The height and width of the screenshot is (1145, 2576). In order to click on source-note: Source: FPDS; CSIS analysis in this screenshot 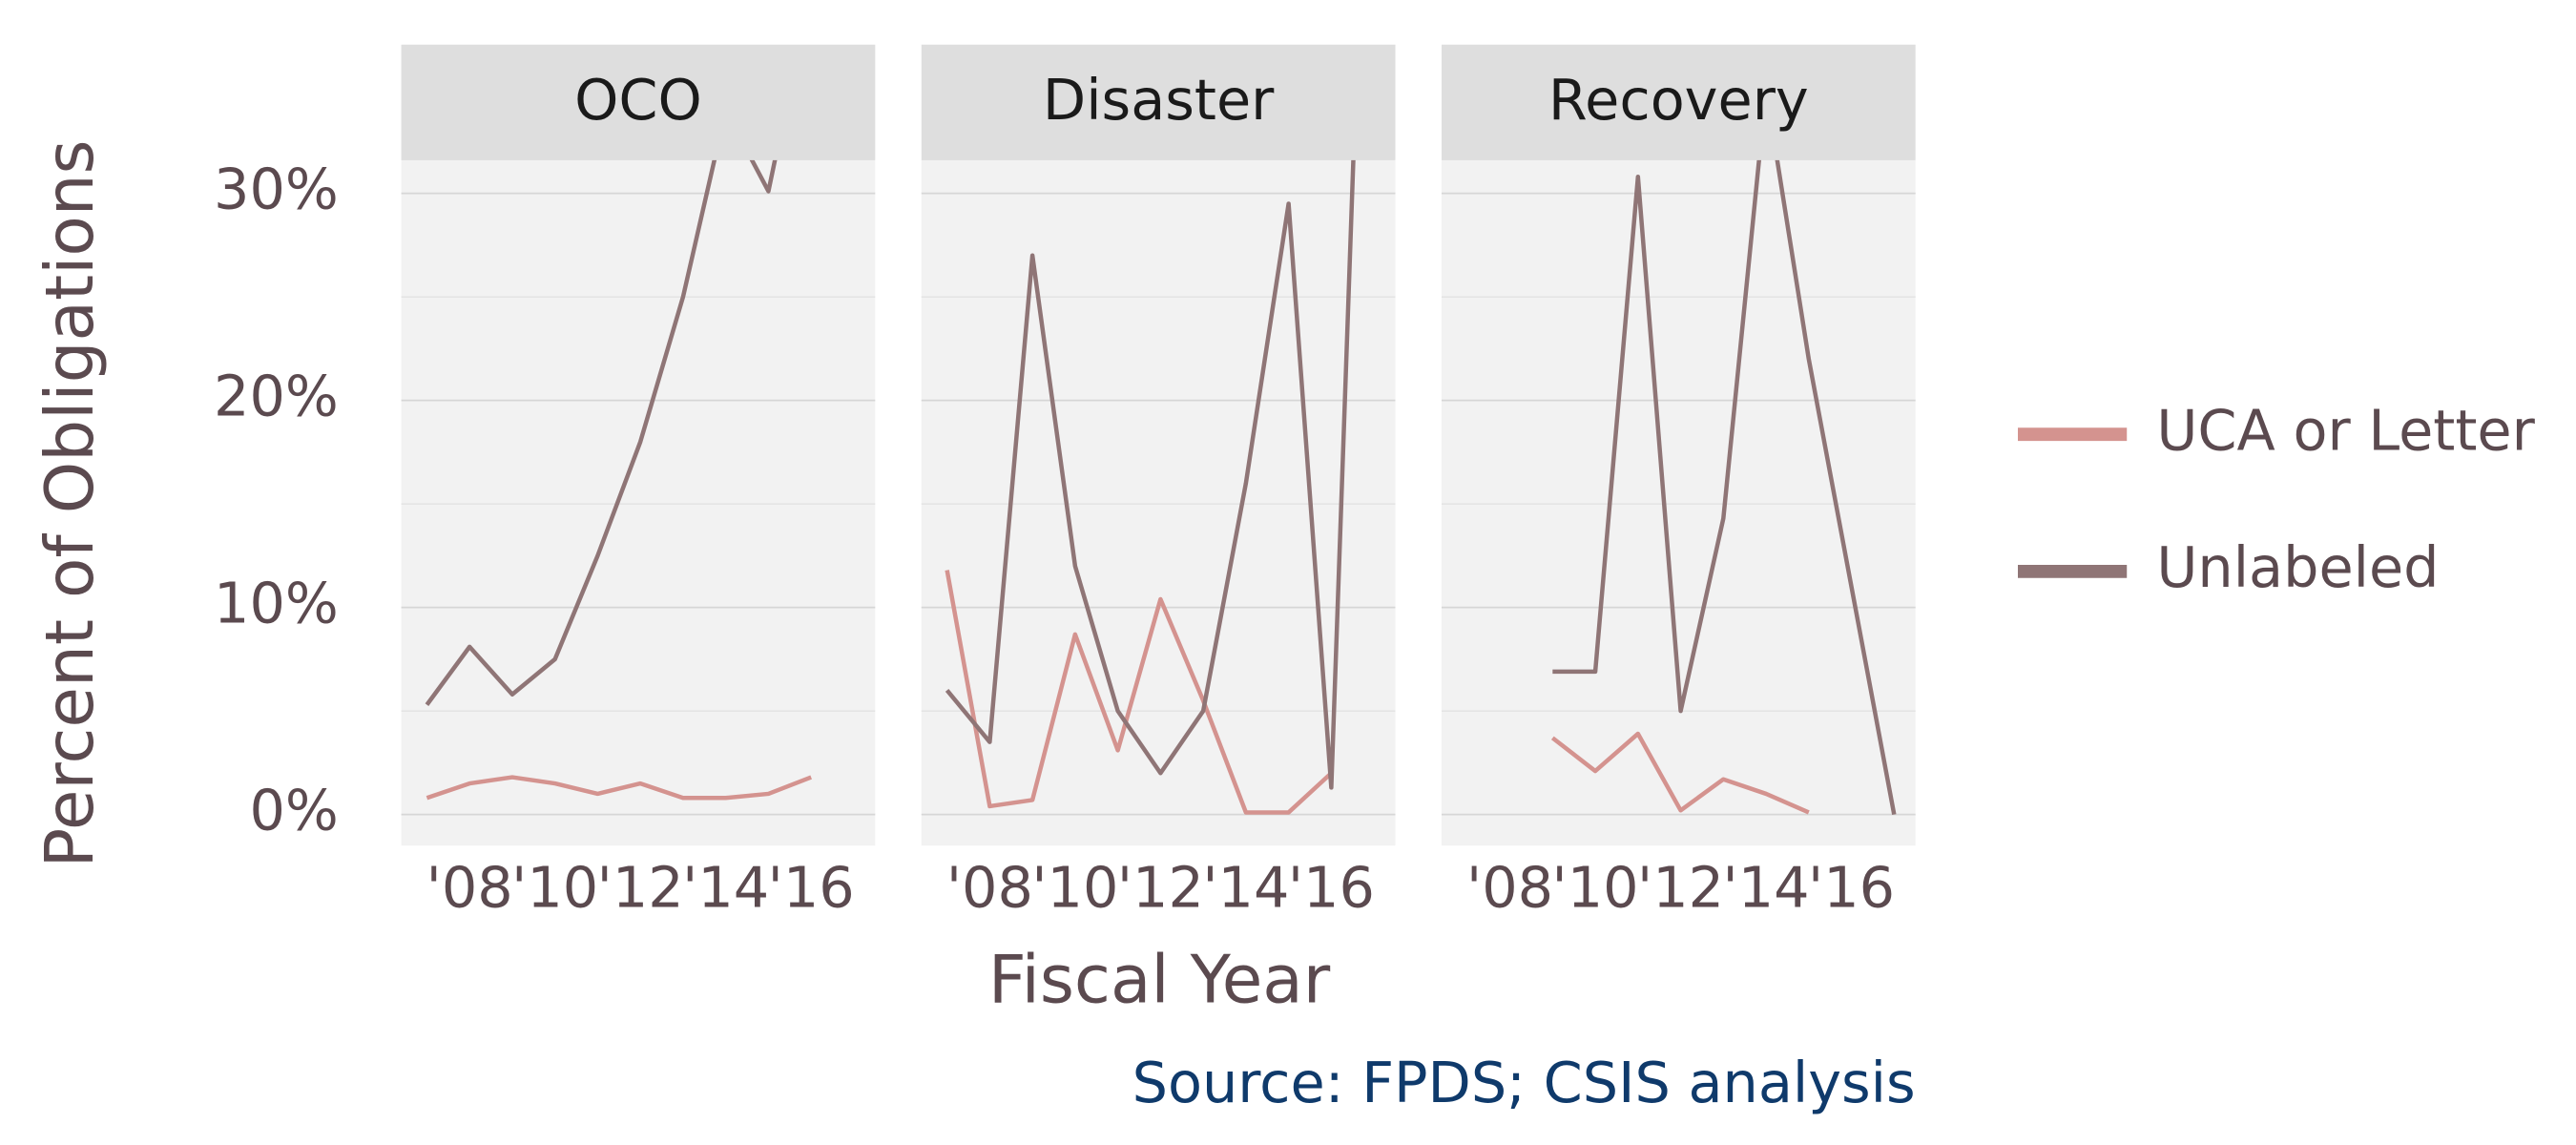, I will do `click(1524, 1082)`.